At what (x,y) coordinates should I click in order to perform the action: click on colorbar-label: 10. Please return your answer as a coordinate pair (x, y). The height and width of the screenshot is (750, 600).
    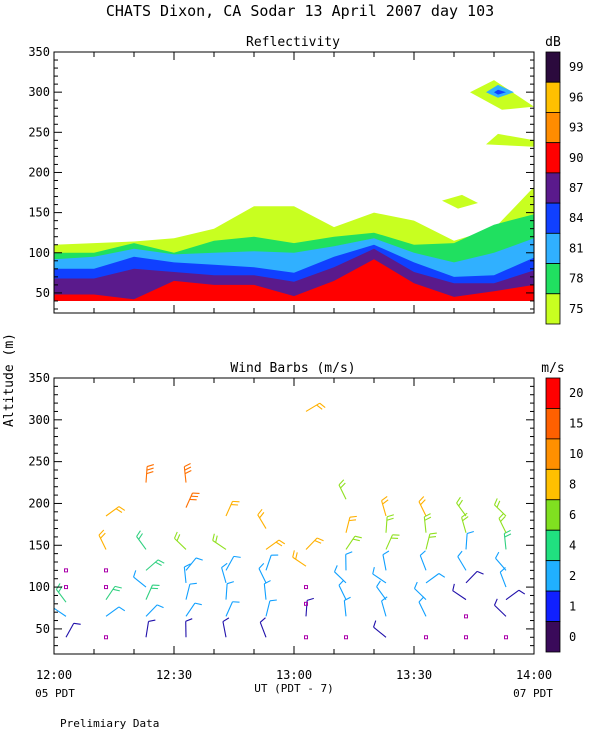
    Looking at the image, I should click on (576, 454).